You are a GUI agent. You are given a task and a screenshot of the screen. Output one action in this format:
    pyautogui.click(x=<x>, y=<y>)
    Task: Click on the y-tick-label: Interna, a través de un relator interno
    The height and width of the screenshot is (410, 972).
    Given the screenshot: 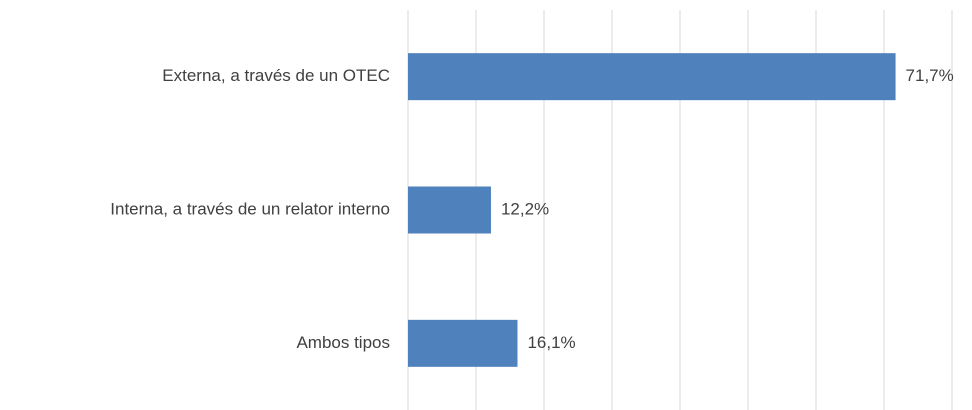 What is the action you would take?
    pyautogui.click(x=250, y=208)
    